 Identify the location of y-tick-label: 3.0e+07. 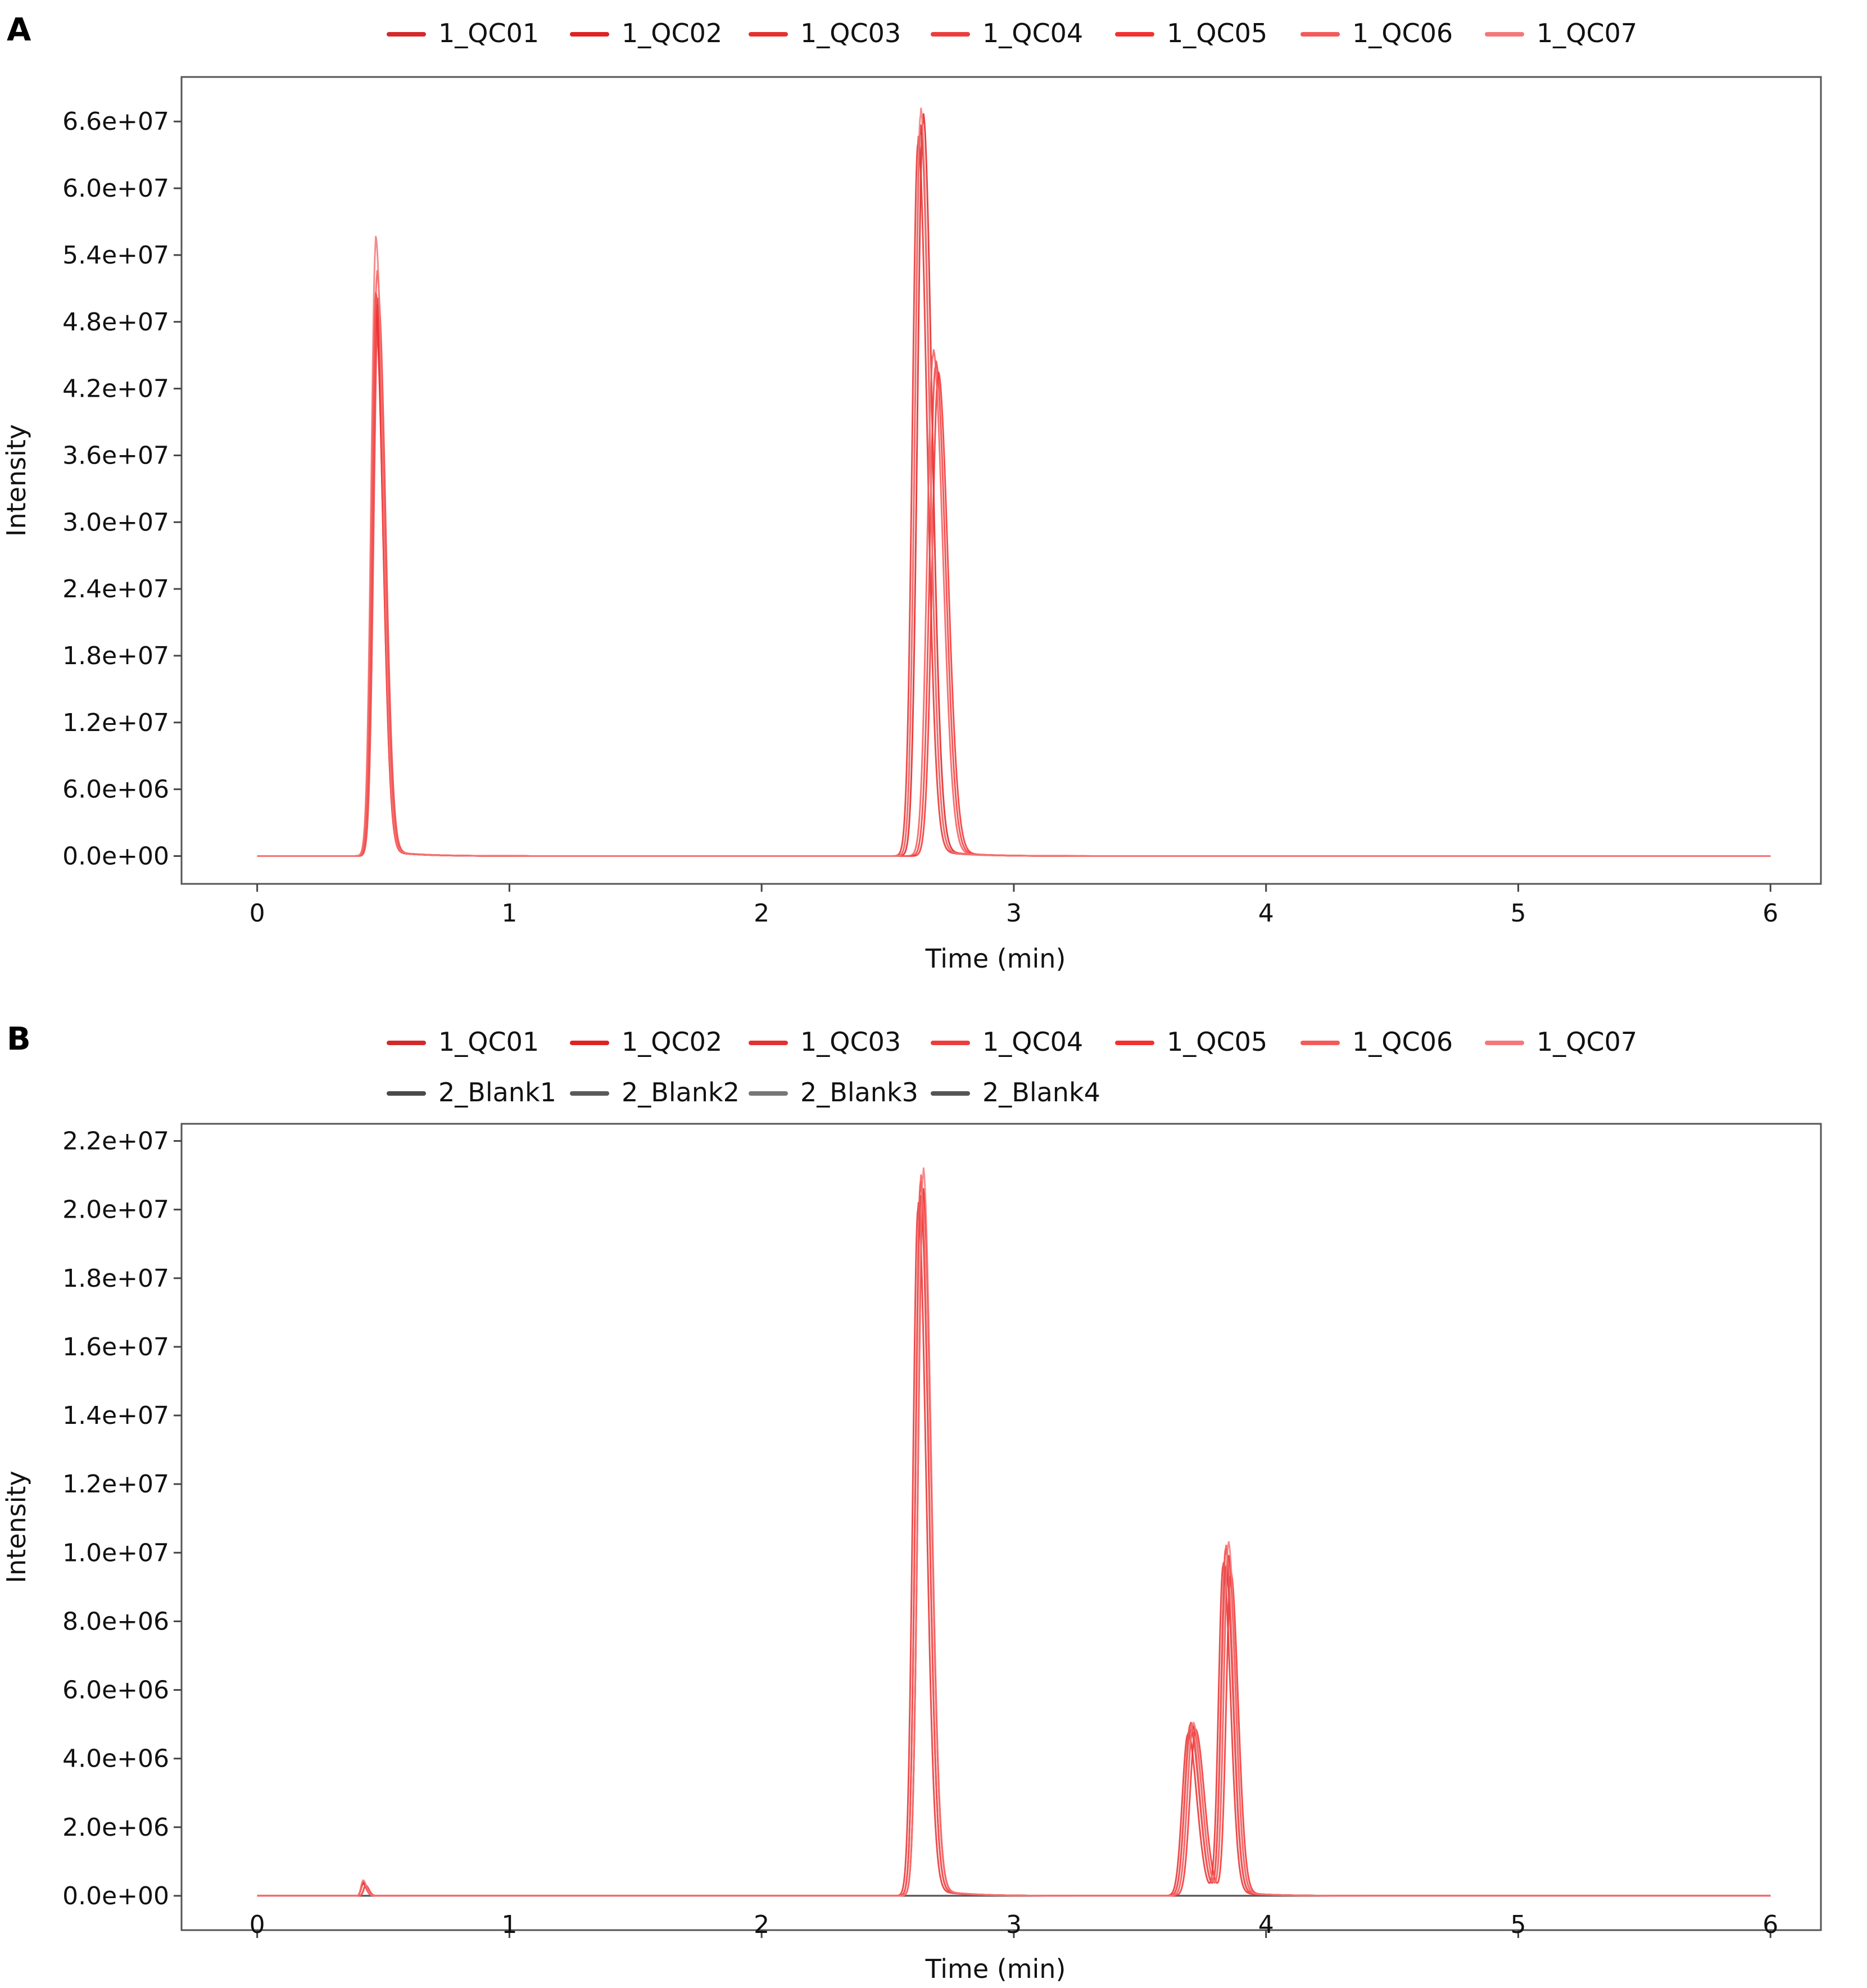
(116, 522).